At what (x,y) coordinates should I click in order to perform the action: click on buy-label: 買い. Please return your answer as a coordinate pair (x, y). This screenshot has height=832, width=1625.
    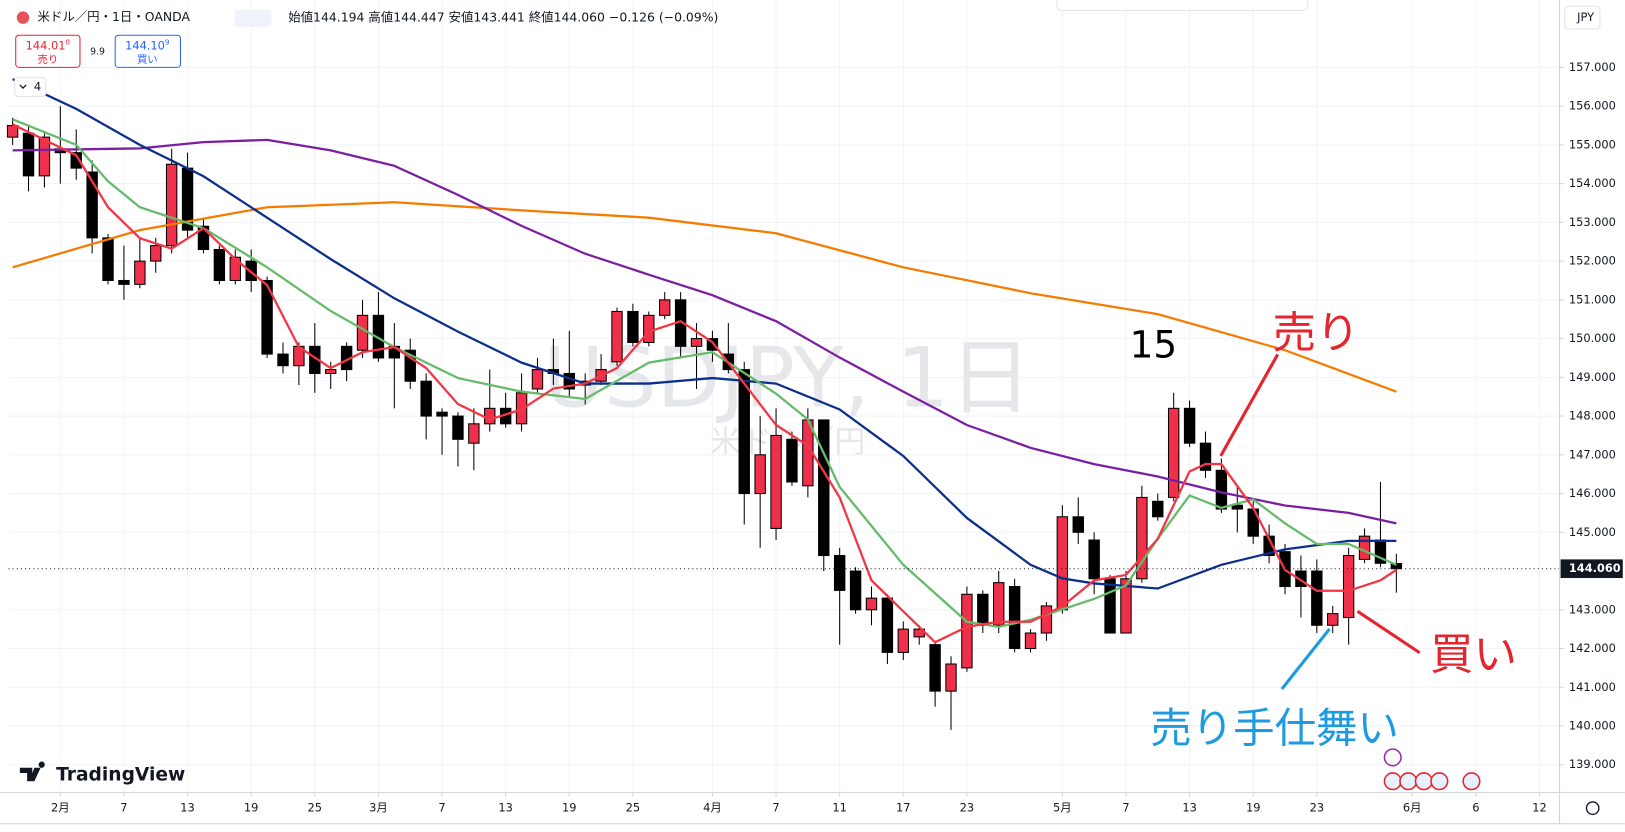
    Looking at the image, I should click on (147, 60).